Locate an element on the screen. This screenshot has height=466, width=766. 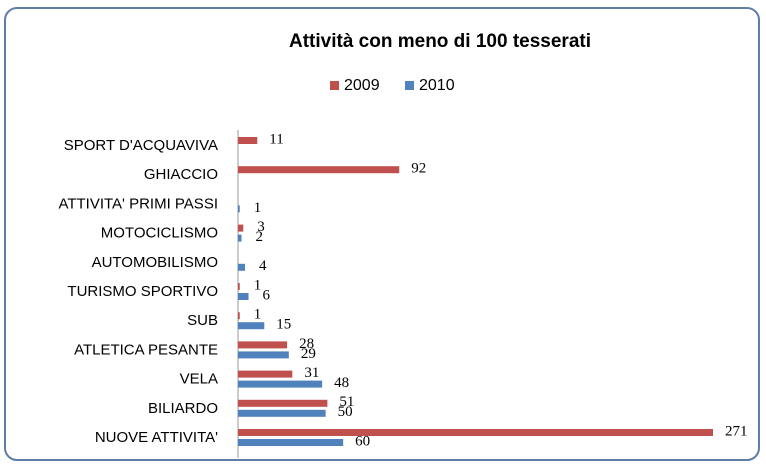
y-tick-label: AUTOMOBILISMO is located at coordinates (155, 262).